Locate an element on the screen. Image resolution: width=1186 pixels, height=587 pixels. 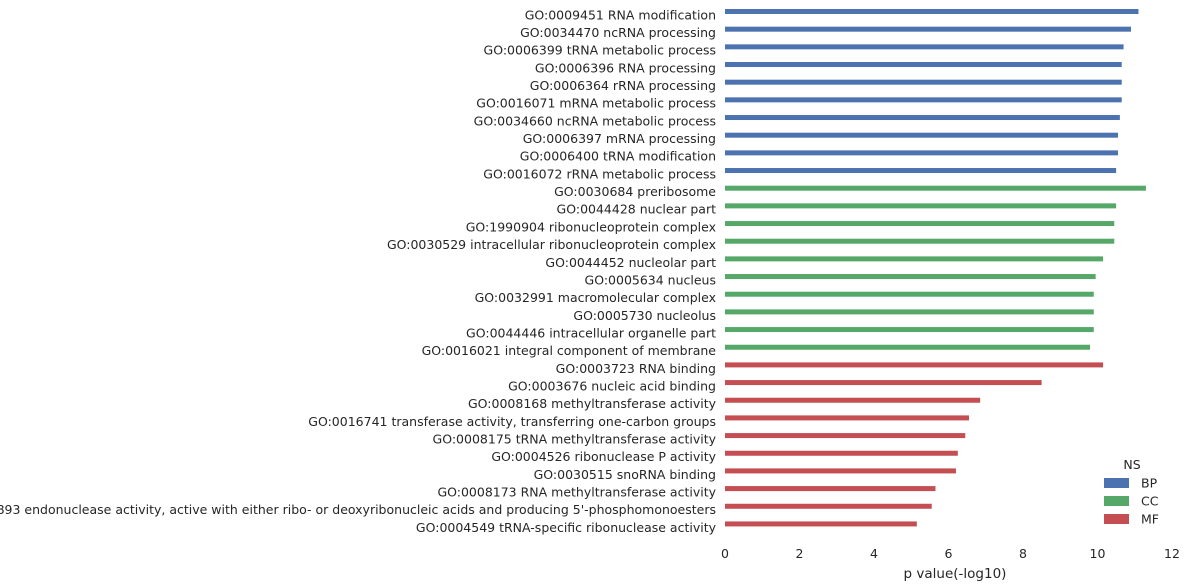
legend-label: MF is located at coordinates (1150, 518).